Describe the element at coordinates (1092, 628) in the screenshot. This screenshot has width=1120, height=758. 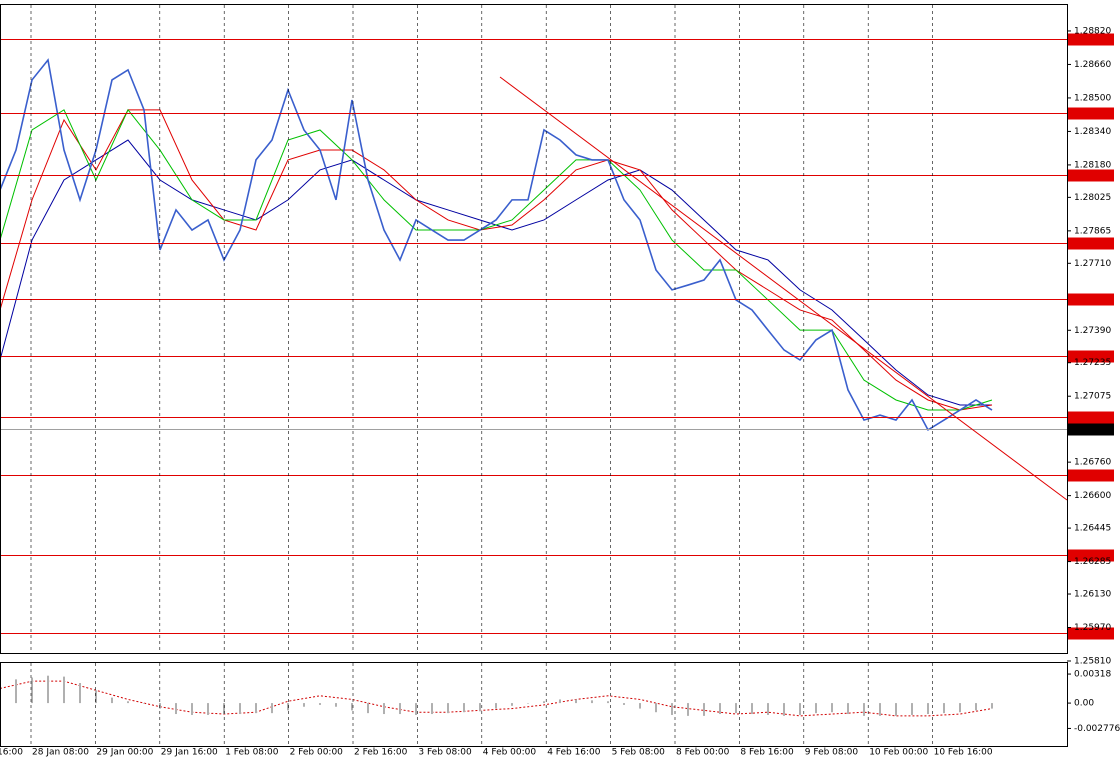
I see `y-tick-label: 1.25970` at that location.